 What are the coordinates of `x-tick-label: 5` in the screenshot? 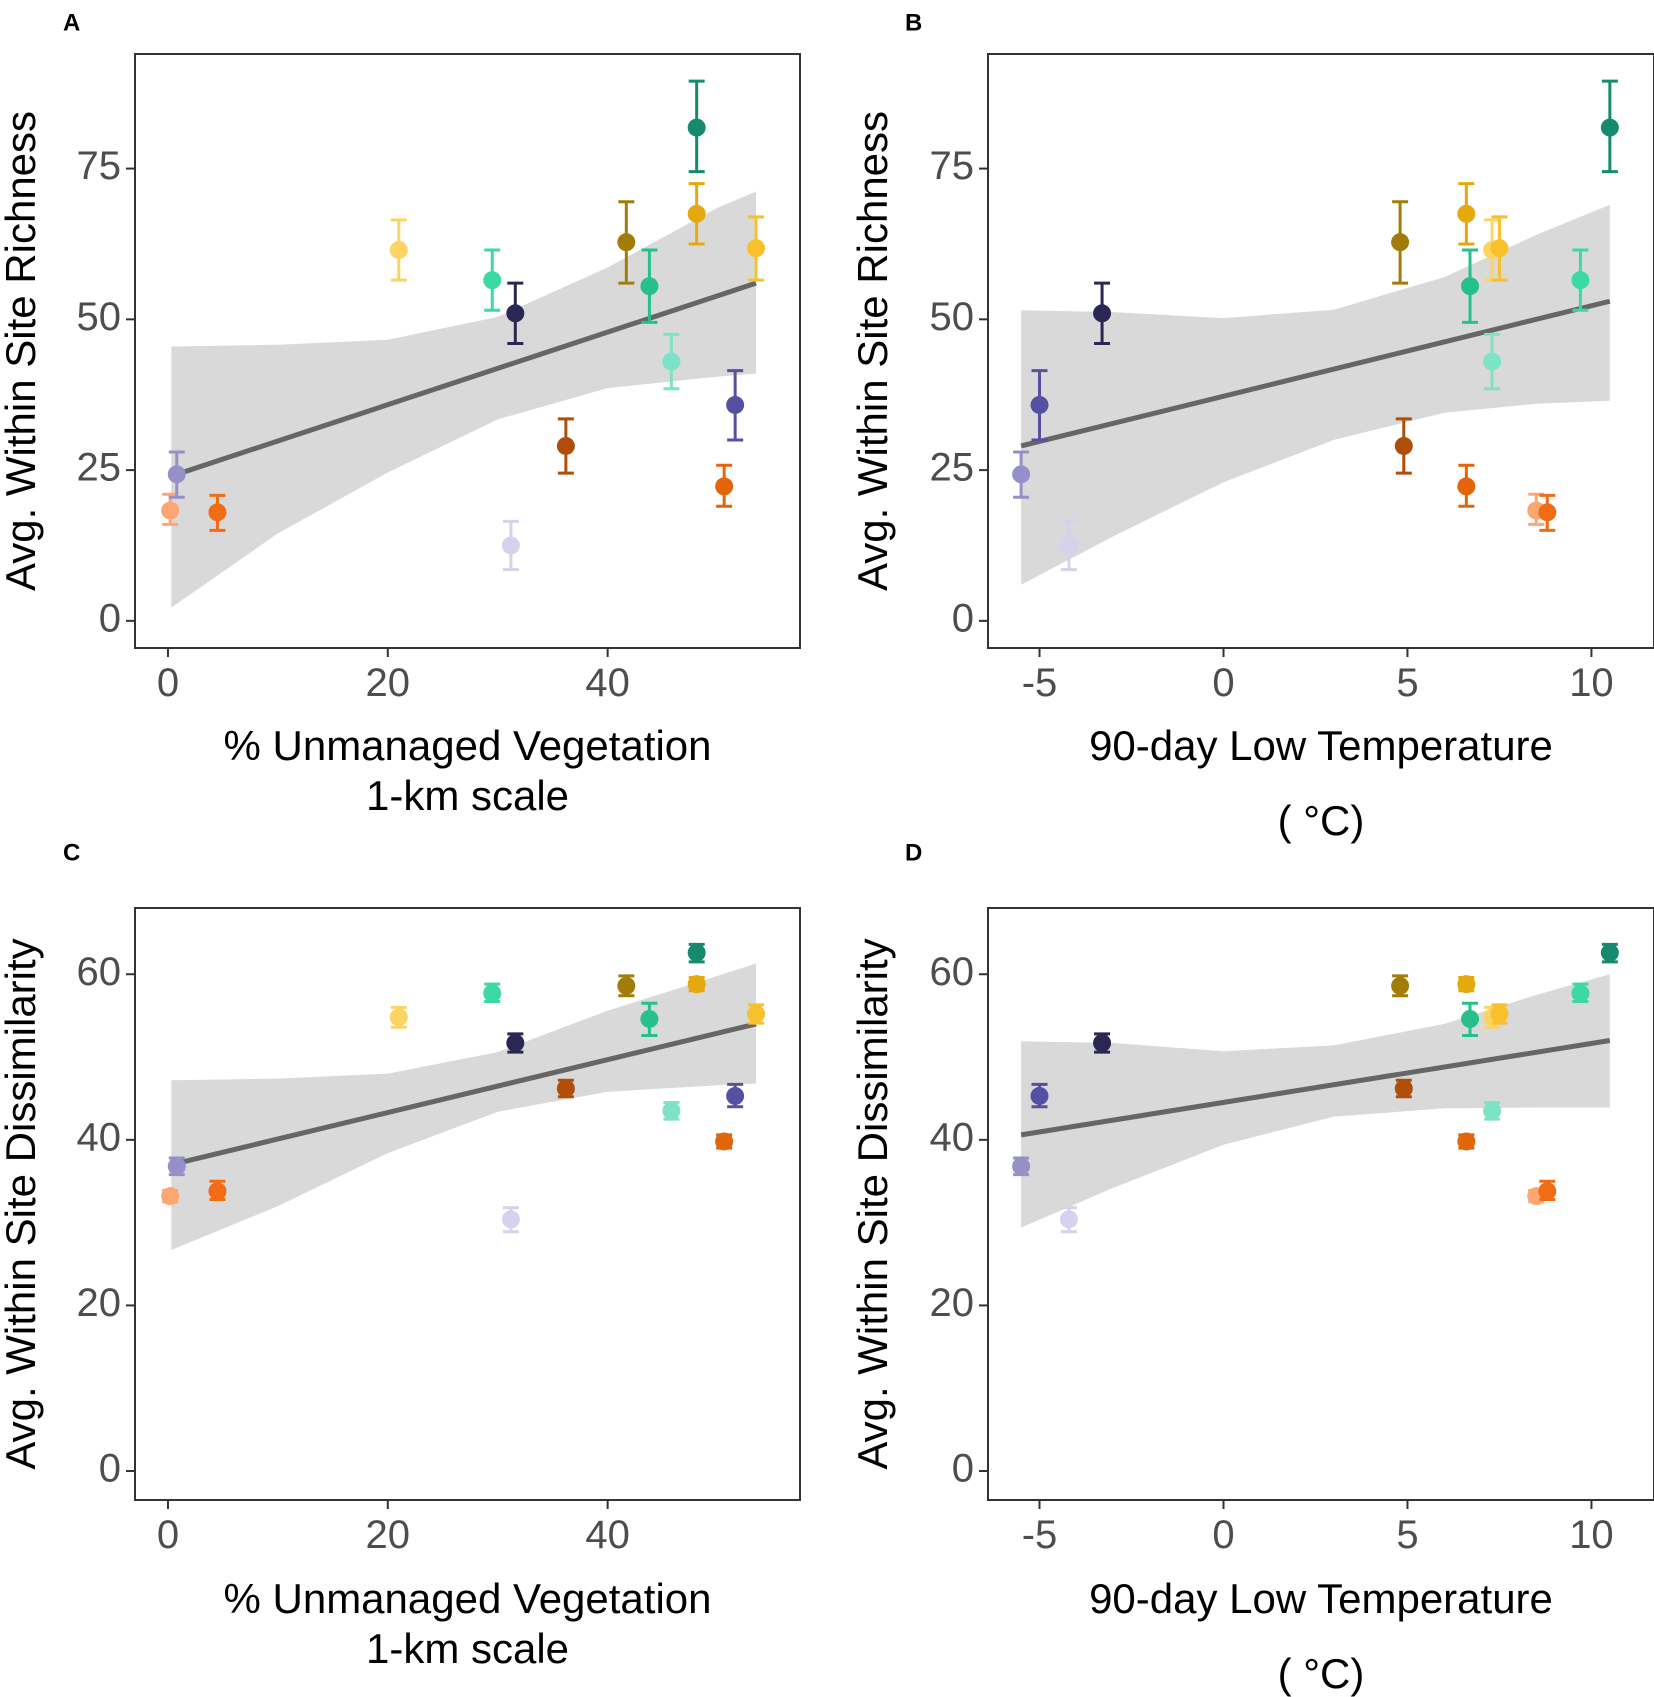 It's located at (1407, 683).